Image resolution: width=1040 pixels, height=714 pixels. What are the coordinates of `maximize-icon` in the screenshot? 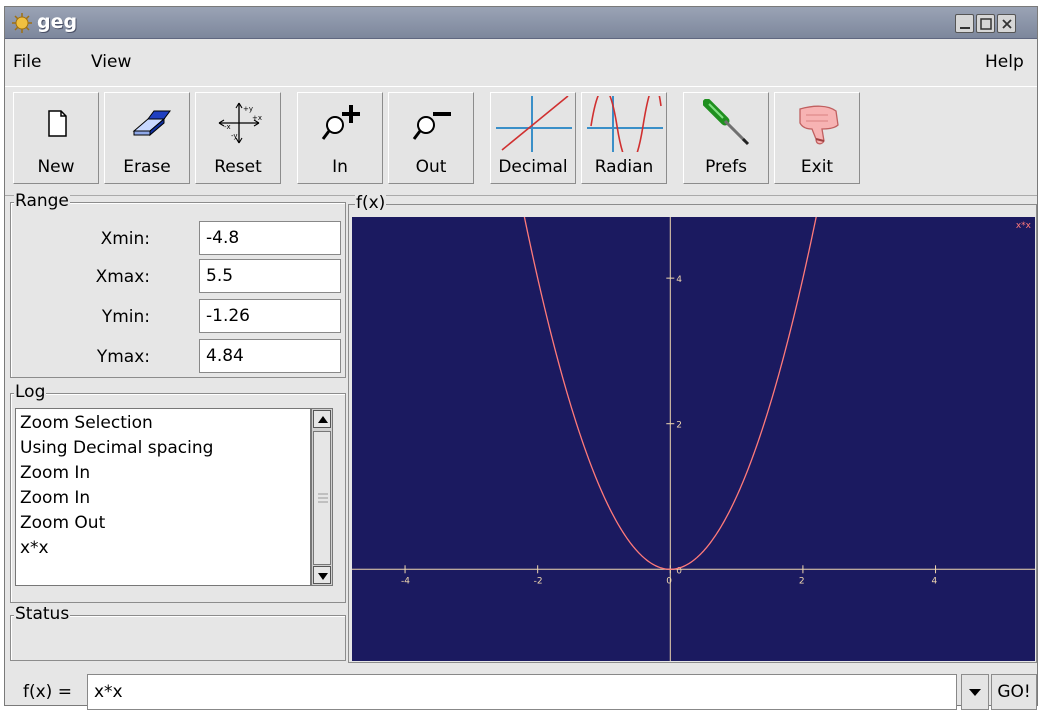 It's located at (986, 24).